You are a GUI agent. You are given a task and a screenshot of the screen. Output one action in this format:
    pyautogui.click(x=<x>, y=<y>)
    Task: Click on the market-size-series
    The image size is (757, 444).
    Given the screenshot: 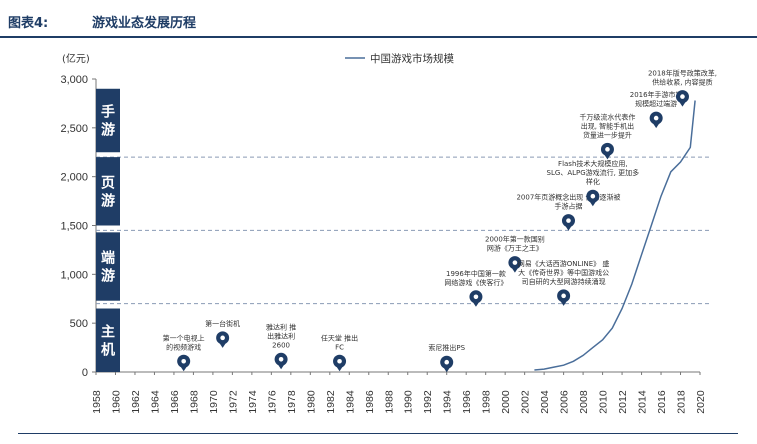 What is the action you would take?
    pyautogui.click(x=615, y=235)
    